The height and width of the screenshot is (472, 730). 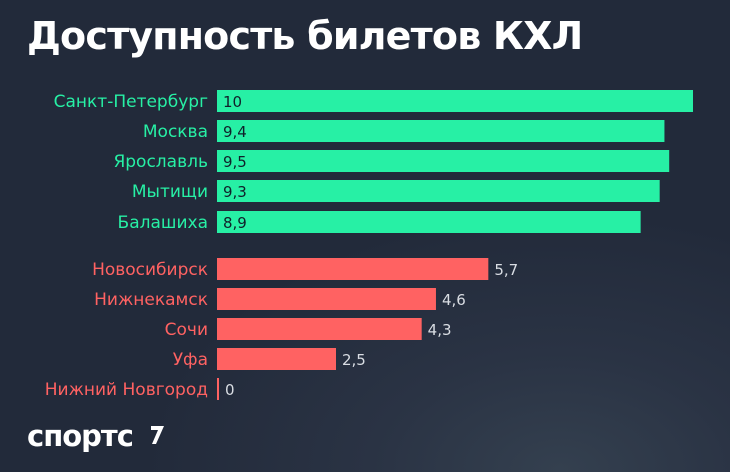 I want to click on value-label-row-4: 9,3, so click(x=235, y=192).